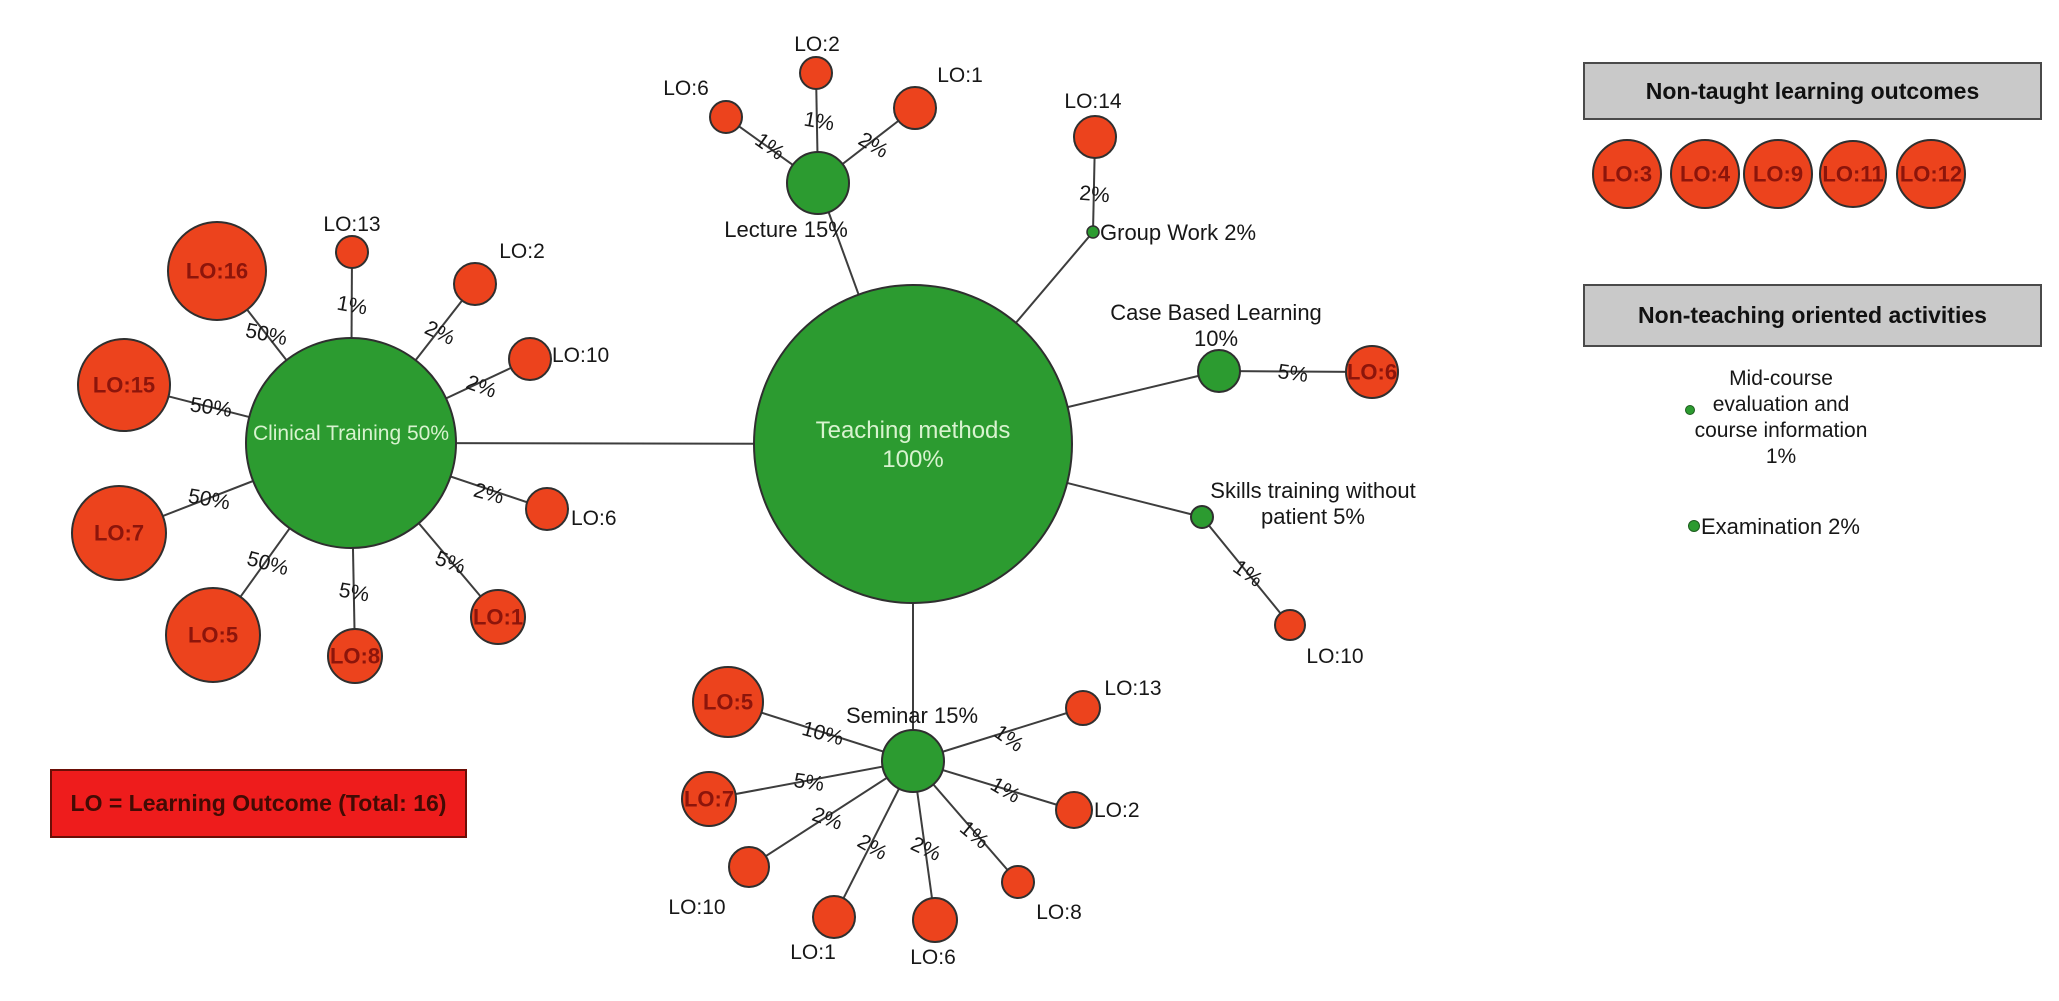 The height and width of the screenshot is (1001, 2059). Describe the element at coordinates (1248, 574) in the screenshot. I see `edge-label-skills-lo10-skills: 1%` at that location.